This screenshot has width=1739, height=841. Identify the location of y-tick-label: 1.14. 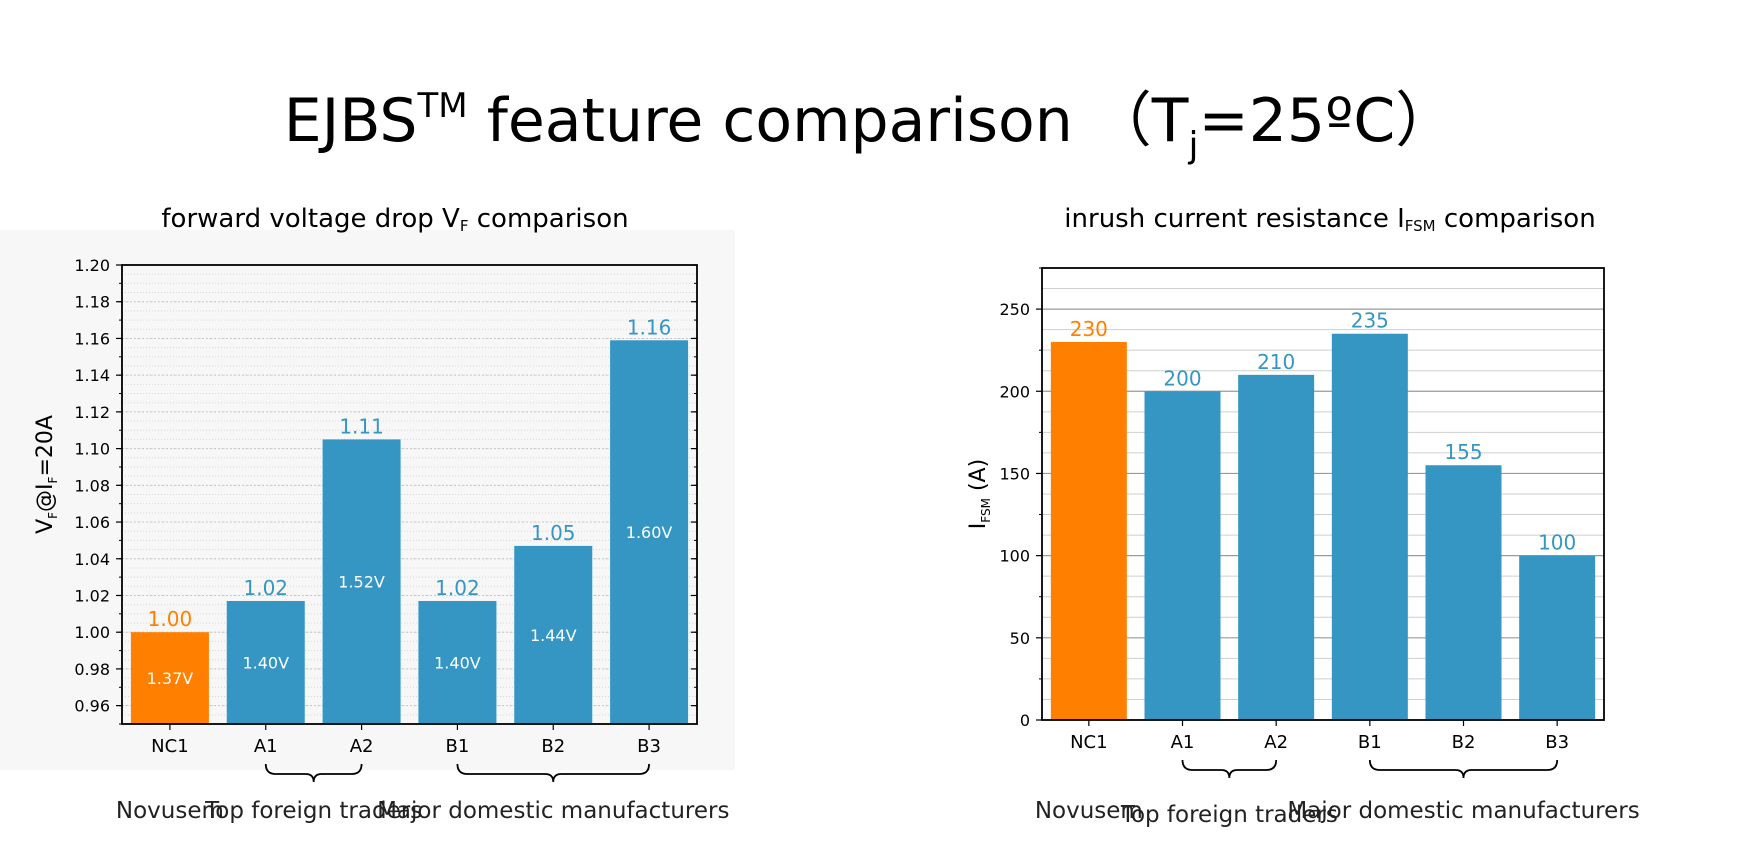
(92, 375).